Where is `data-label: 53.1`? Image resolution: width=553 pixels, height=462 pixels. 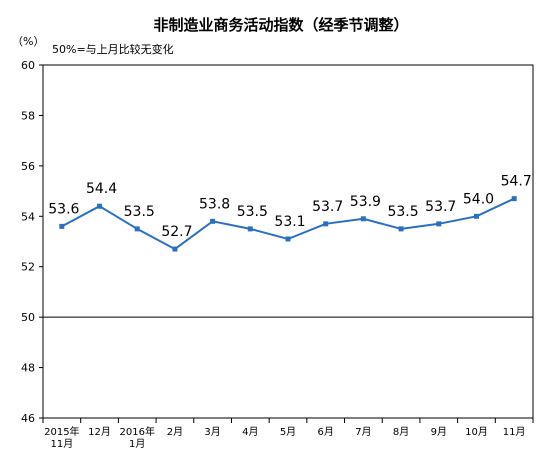
data-label: 53.1 is located at coordinates (289, 222).